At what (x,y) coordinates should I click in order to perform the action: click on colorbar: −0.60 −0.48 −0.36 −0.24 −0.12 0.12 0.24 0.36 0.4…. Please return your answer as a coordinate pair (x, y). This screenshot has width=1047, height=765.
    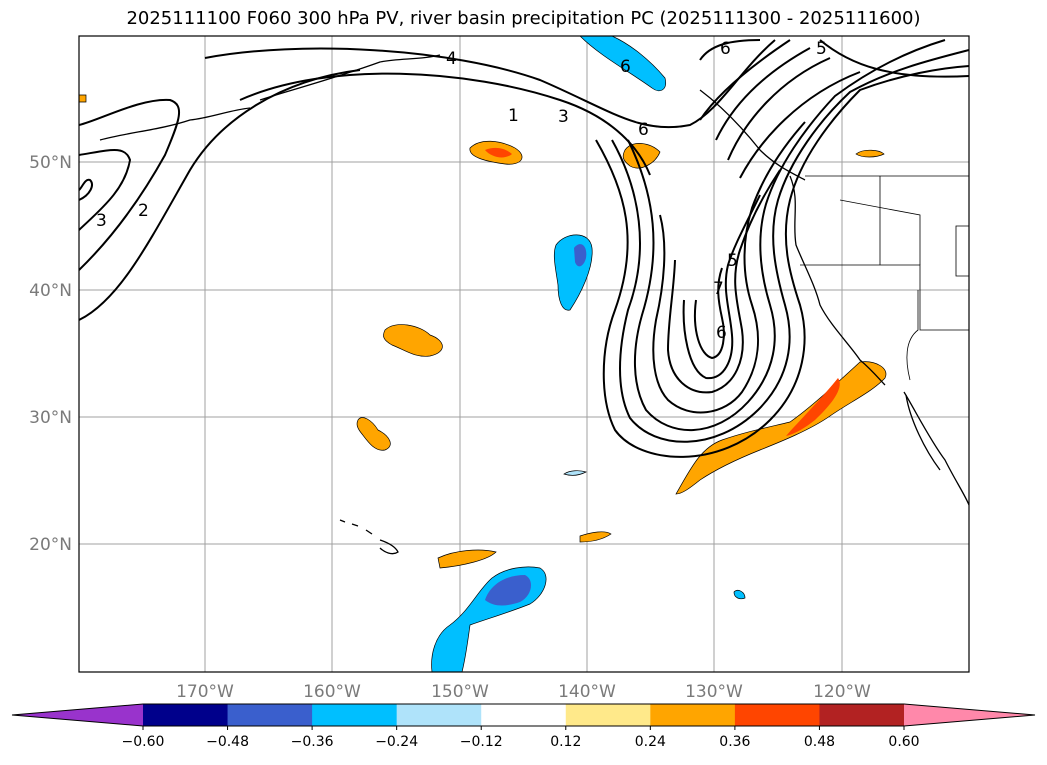
    Looking at the image, I should click on (523, 726).